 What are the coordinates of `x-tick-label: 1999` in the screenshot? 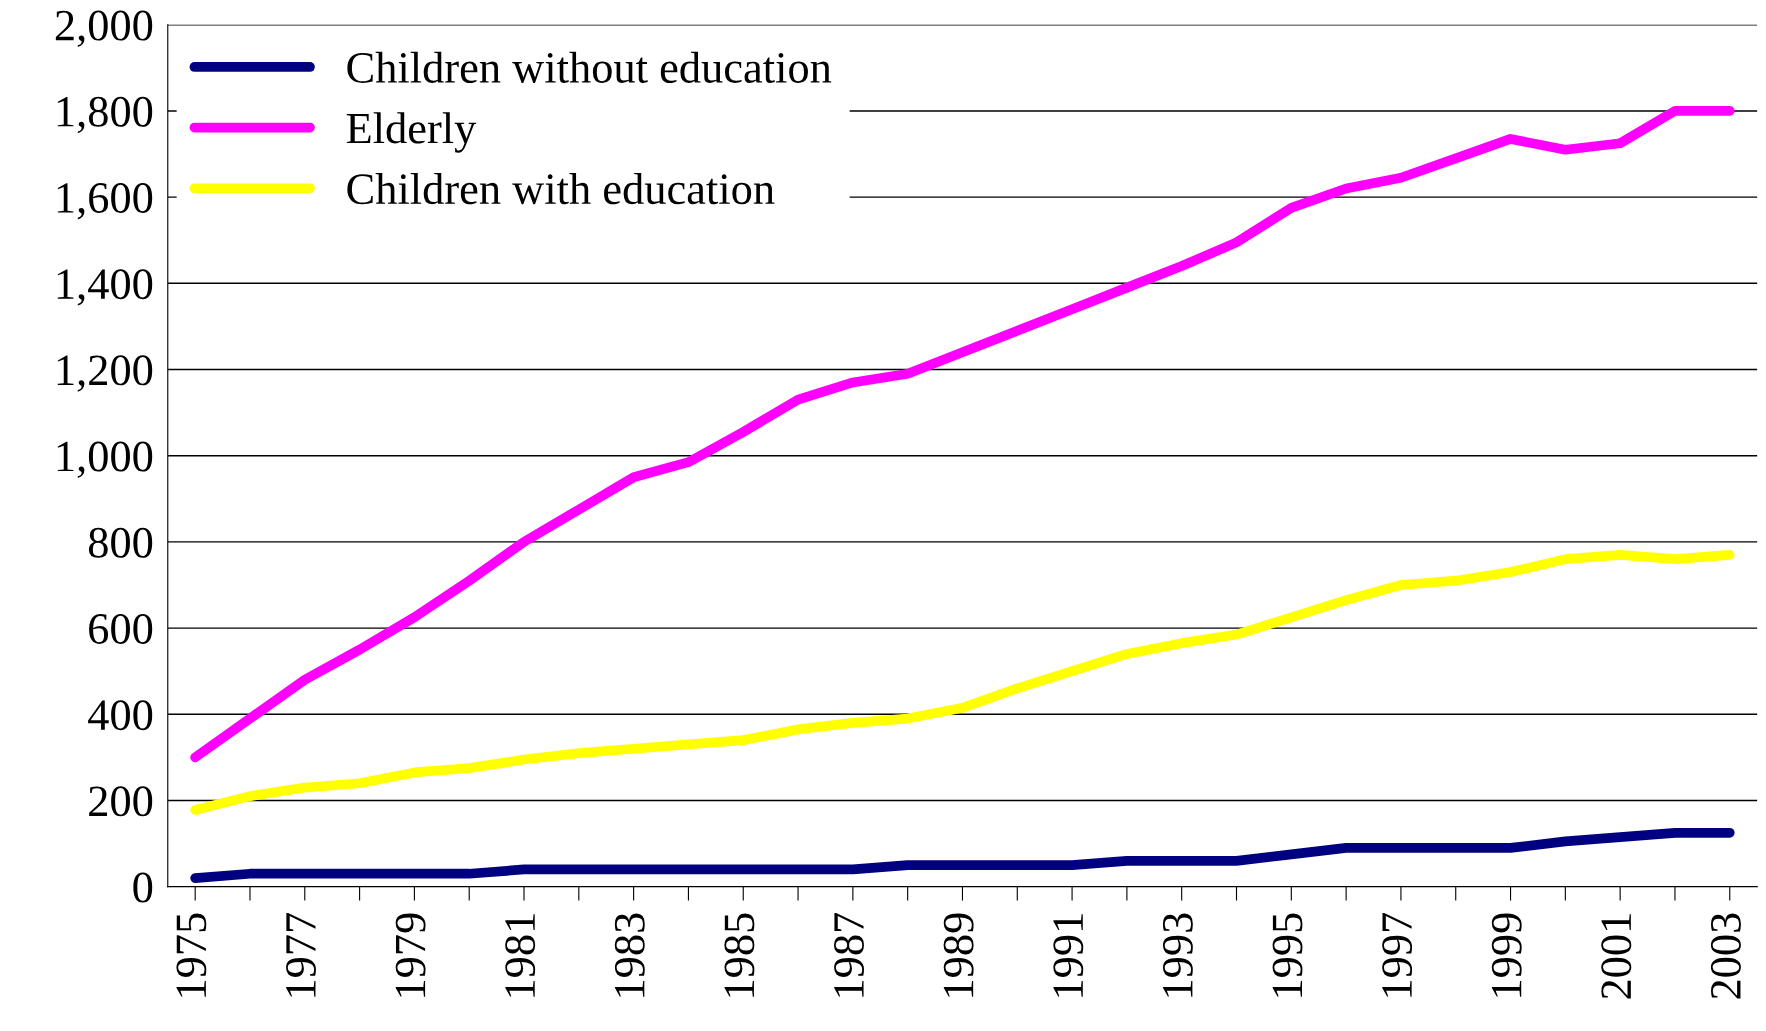 It's located at (1506, 955).